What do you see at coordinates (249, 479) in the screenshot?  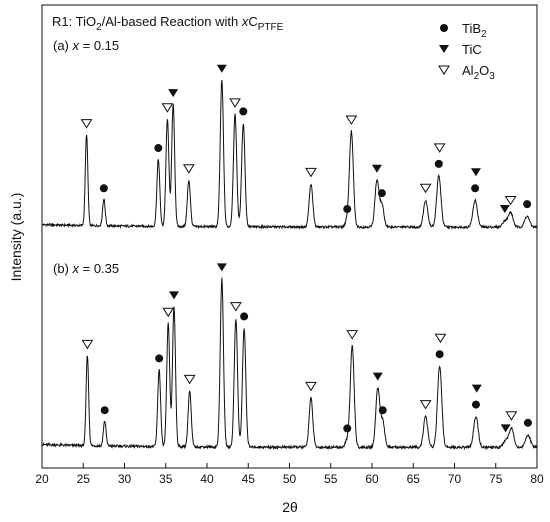 I see `x-tick-label-45: 45` at bounding box center [249, 479].